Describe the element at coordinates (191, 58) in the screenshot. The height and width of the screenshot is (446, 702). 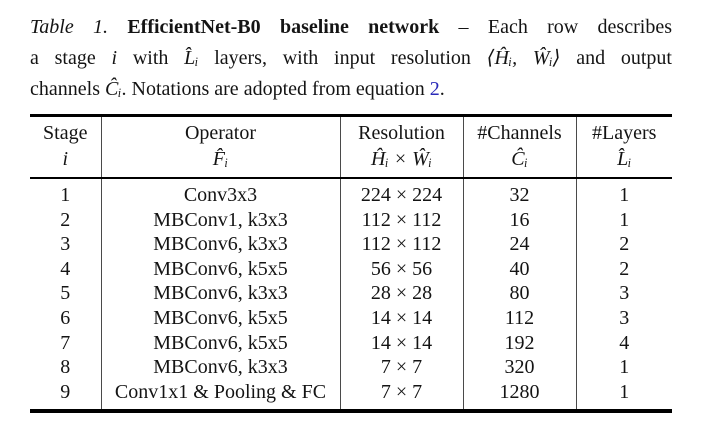
I see `variable-layers: L̂ᵢ` at that location.